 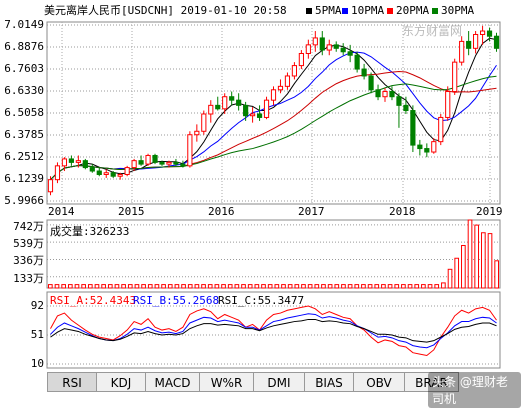 What do you see at coordinates (24, 112) in the screenshot?
I see `y-tick-label: 6.5058` at bounding box center [24, 112].